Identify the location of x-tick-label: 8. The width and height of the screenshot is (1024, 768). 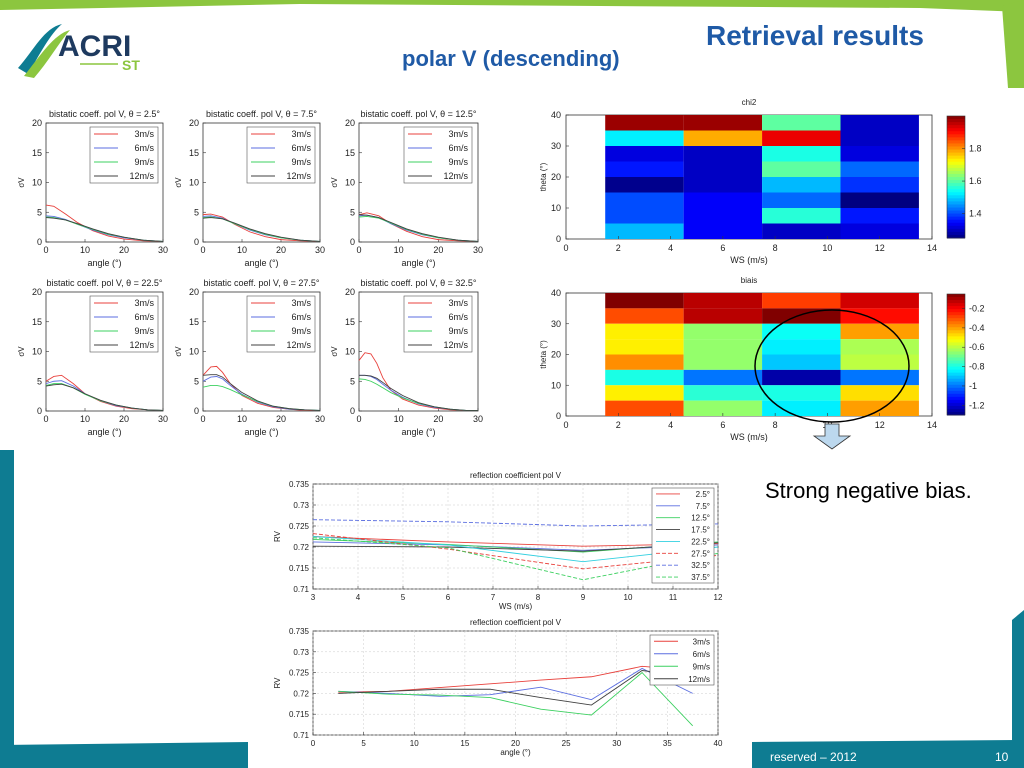
(775, 248).